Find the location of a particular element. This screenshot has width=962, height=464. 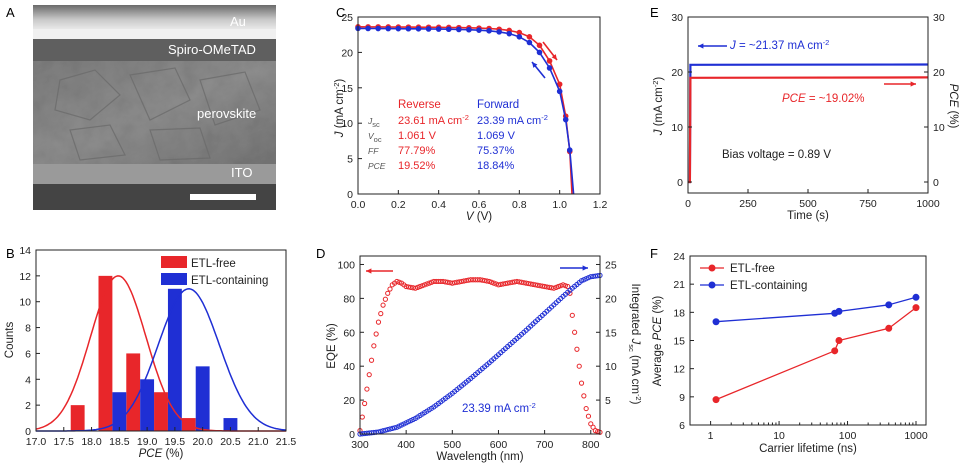

x-axis-tick-label: 500 is located at coordinates (808, 204).